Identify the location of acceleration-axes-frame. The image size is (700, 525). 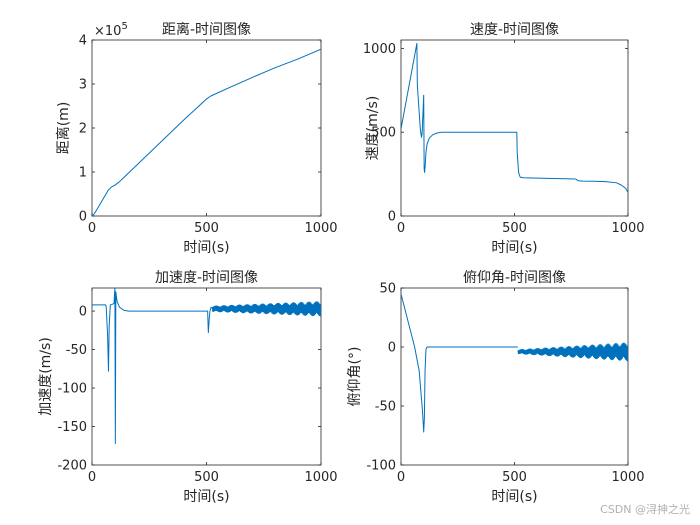
(206, 376).